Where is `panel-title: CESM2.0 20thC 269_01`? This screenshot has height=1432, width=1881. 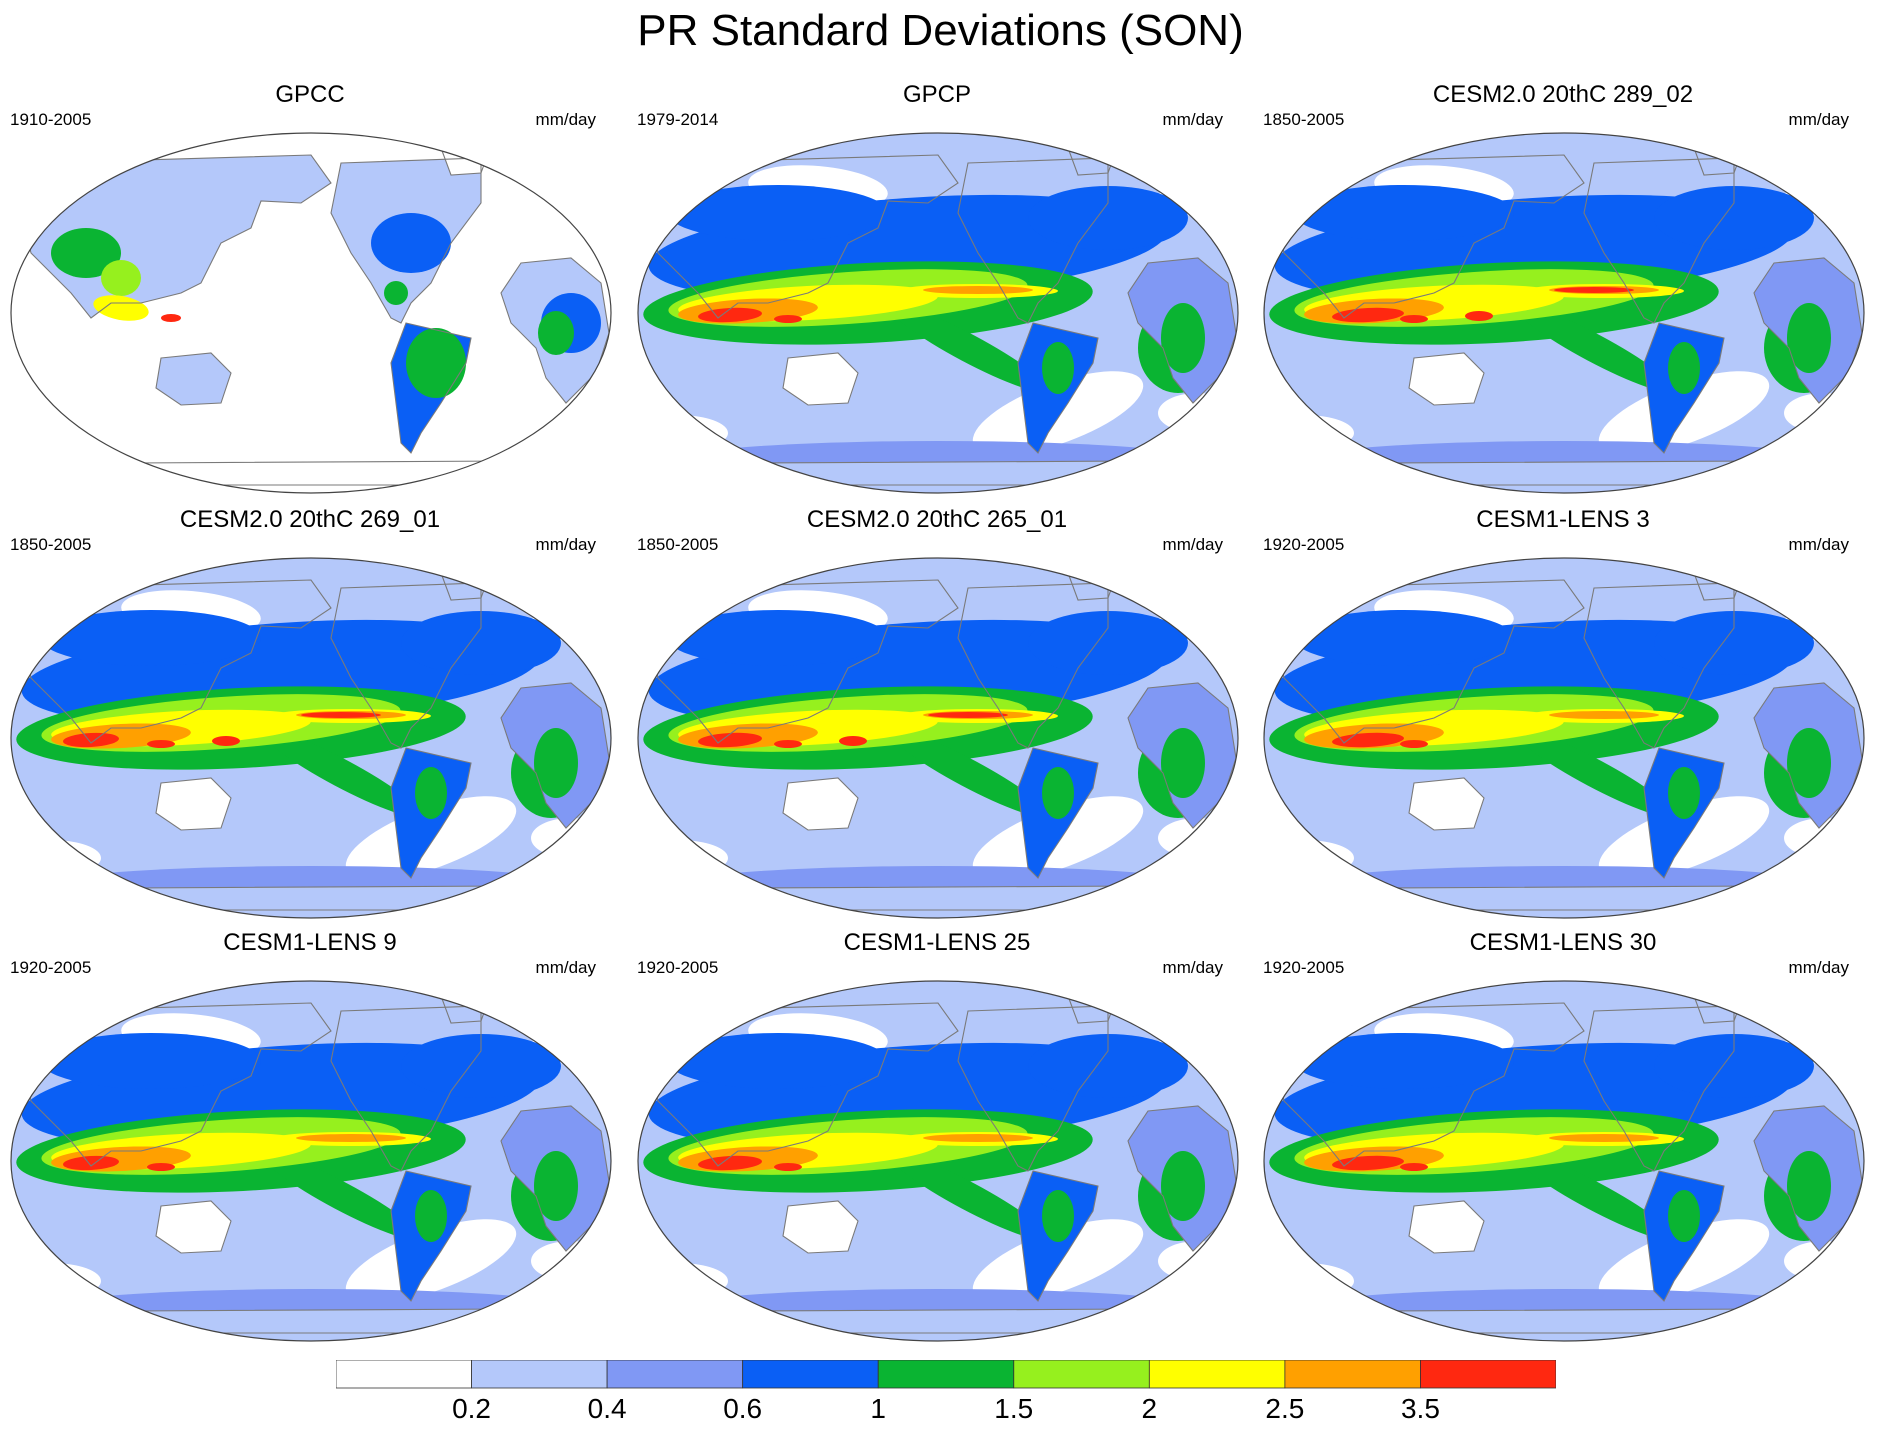
panel-title: CESM2.0 20thC 269_01 is located at coordinates (310, 519).